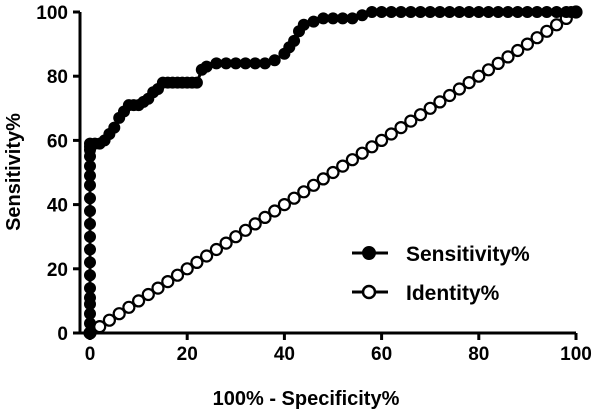 Image resolution: width=597 pixels, height=413 pixels. I want to click on y-tick-label: 60, so click(57, 141).